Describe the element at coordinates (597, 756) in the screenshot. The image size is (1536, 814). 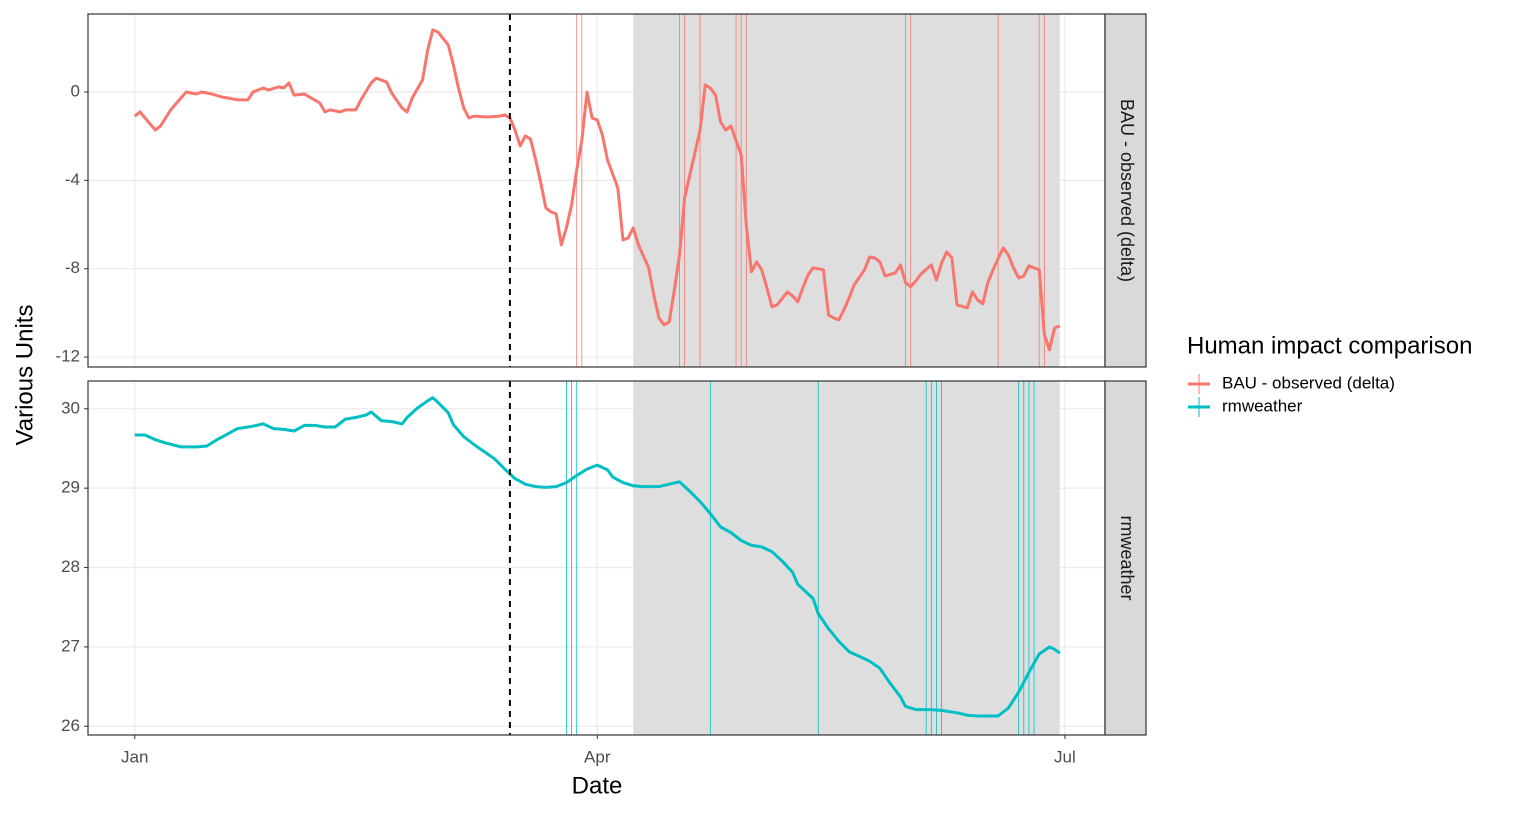
I see `x-tick-label: Apr` at that location.